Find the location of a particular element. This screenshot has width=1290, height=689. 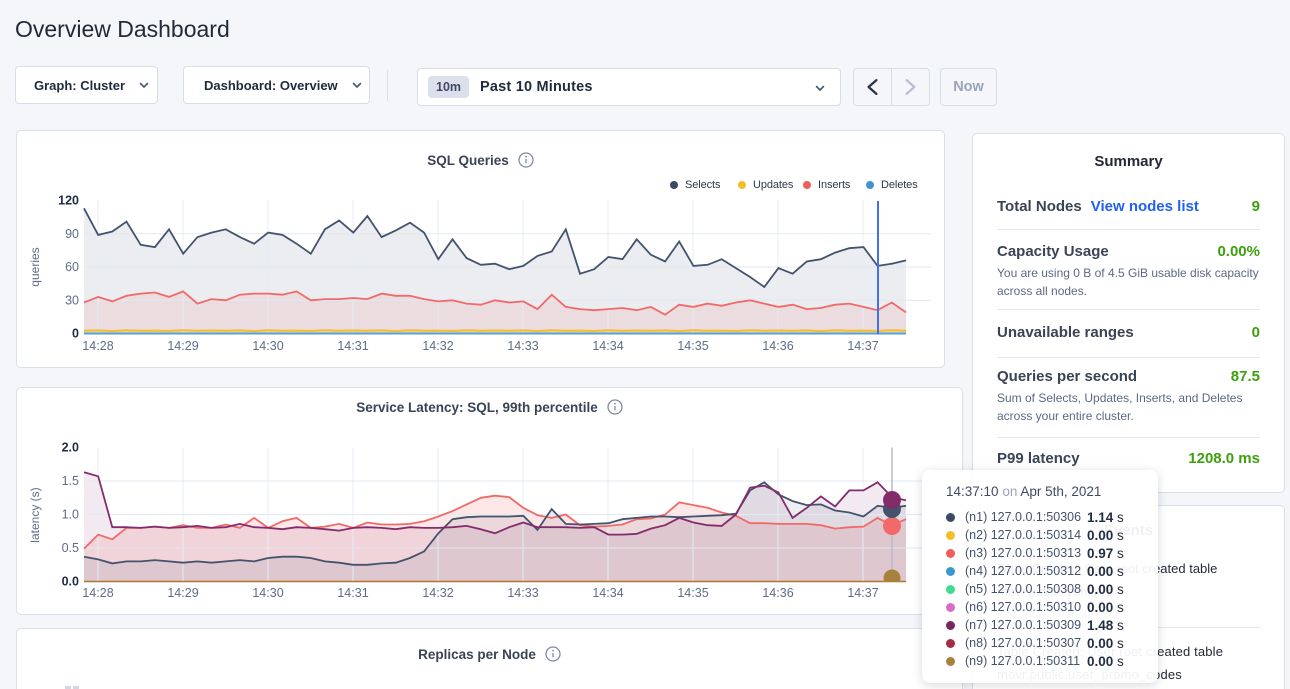

svg-text: 90 is located at coordinates (72, 234).